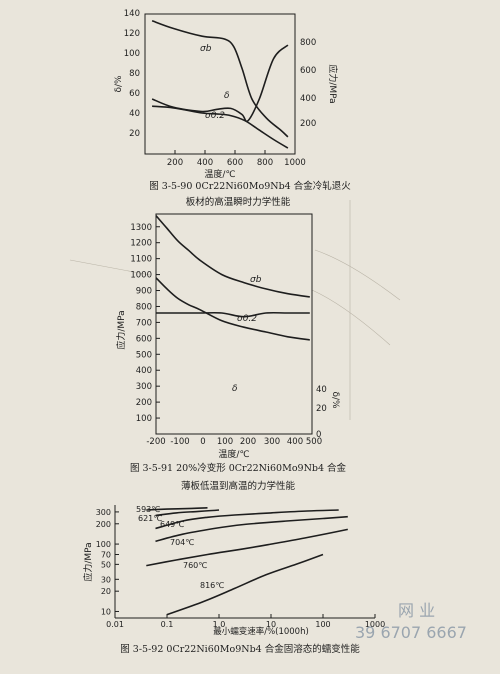 The height and width of the screenshot is (674, 500). What do you see at coordinates (318, 435) in the screenshot?
I see `fig2-y-right-tick-label: 0` at bounding box center [318, 435].